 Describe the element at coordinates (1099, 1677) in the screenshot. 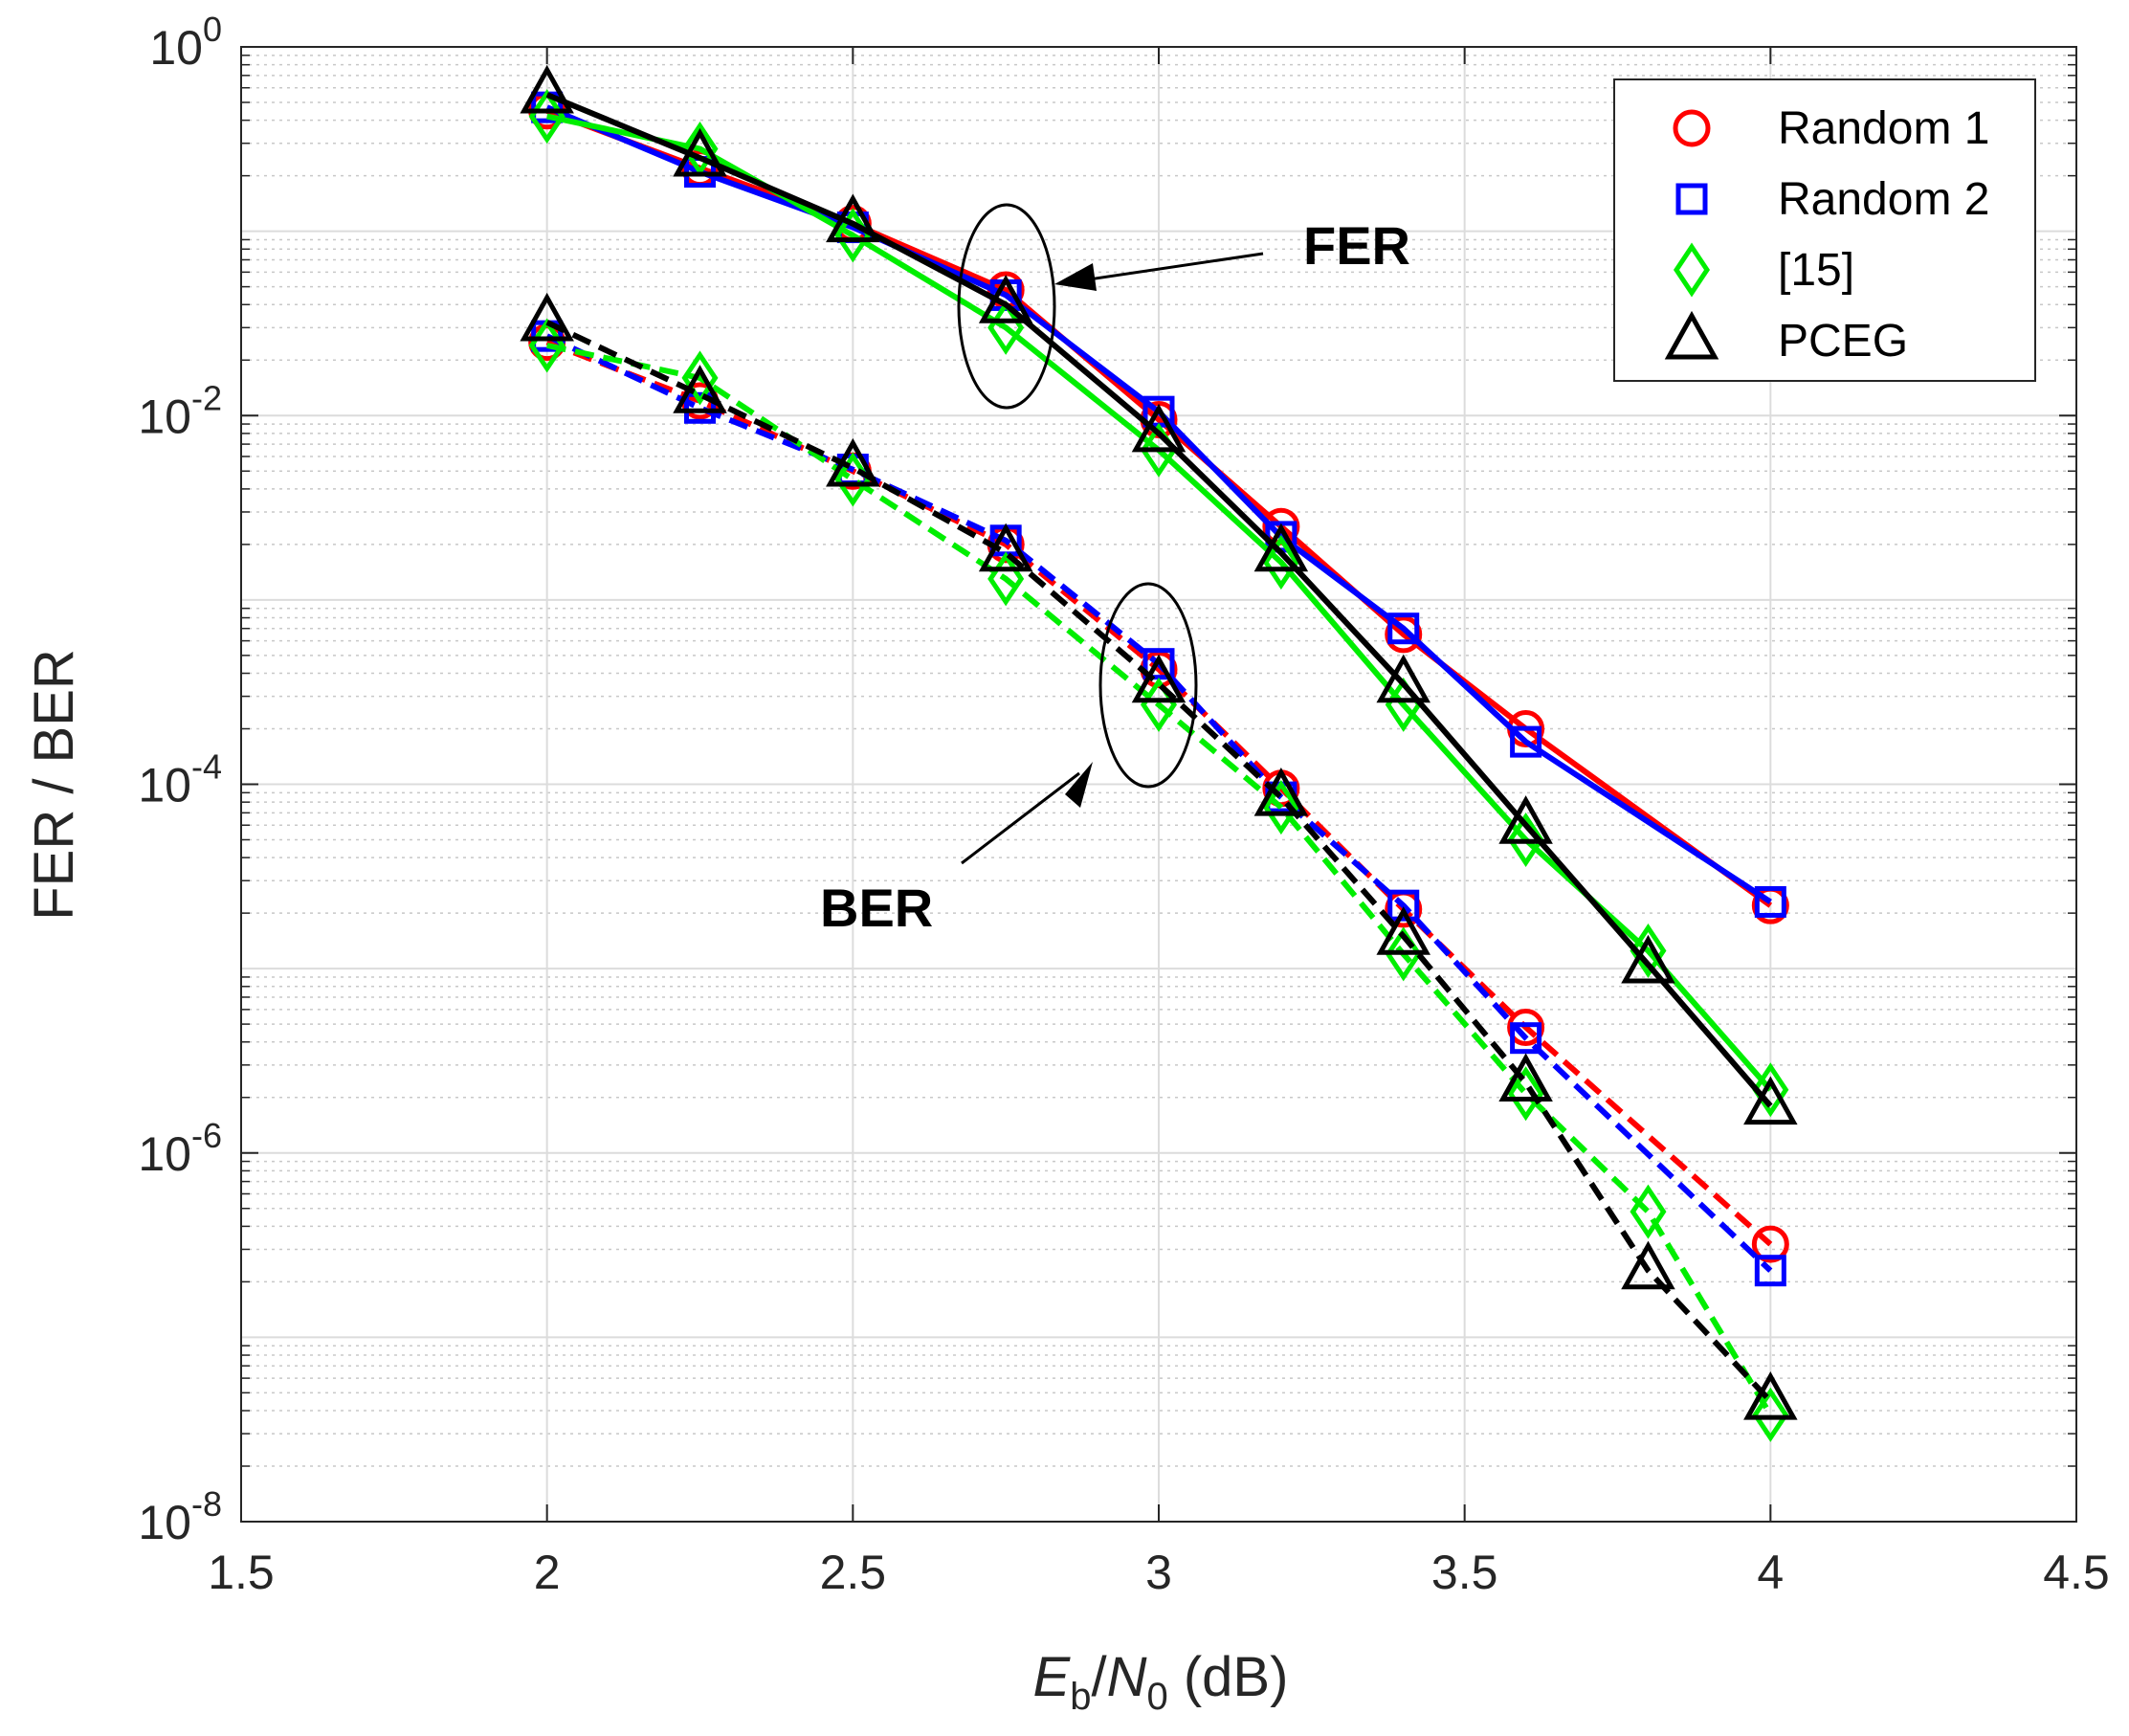

I see `x-label-slash: /` at that location.